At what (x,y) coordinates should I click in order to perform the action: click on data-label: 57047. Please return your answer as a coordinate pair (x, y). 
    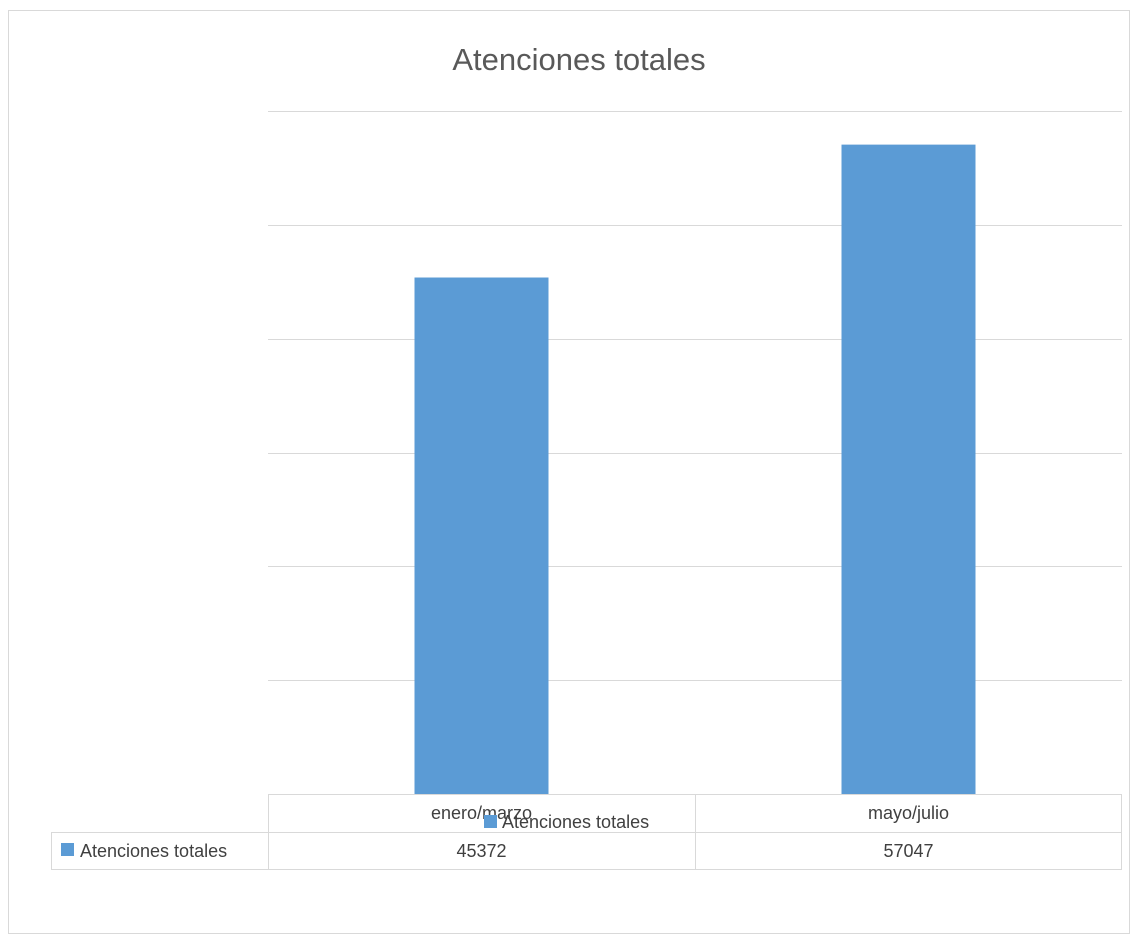
    Looking at the image, I should click on (908, 851).